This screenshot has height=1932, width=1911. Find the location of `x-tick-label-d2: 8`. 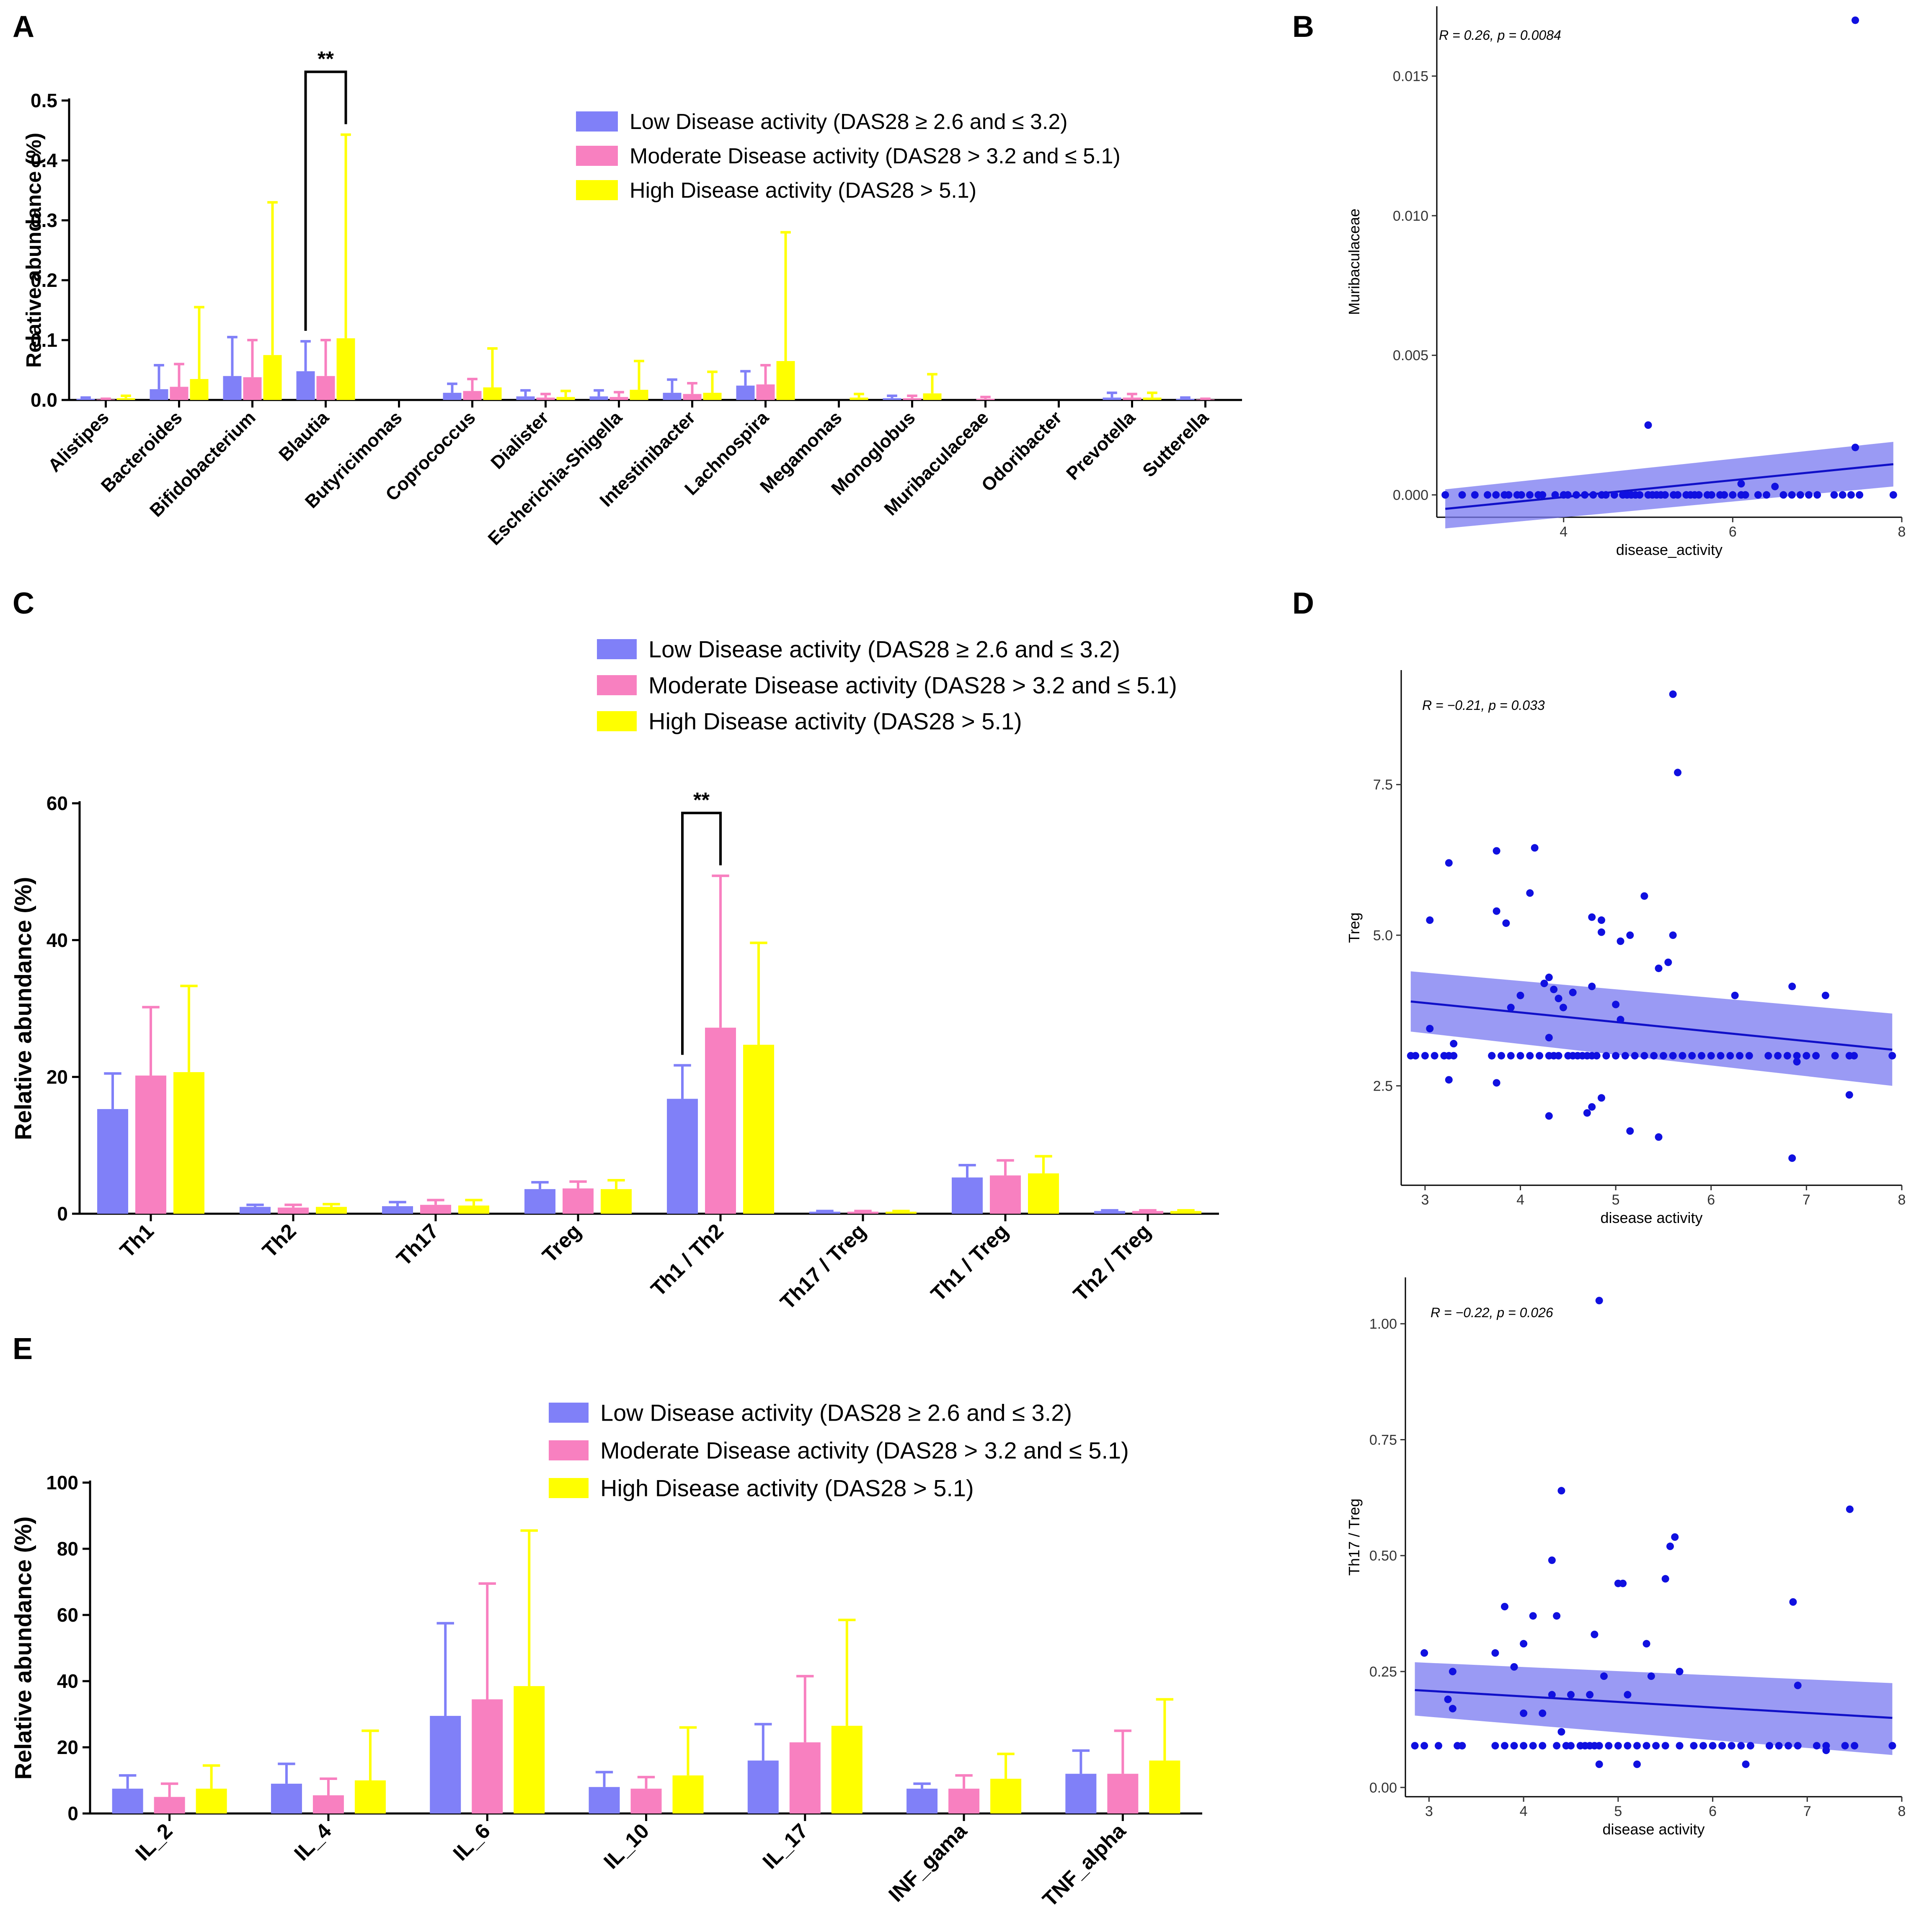

x-tick-label-d2: 8 is located at coordinates (1902, 1811).